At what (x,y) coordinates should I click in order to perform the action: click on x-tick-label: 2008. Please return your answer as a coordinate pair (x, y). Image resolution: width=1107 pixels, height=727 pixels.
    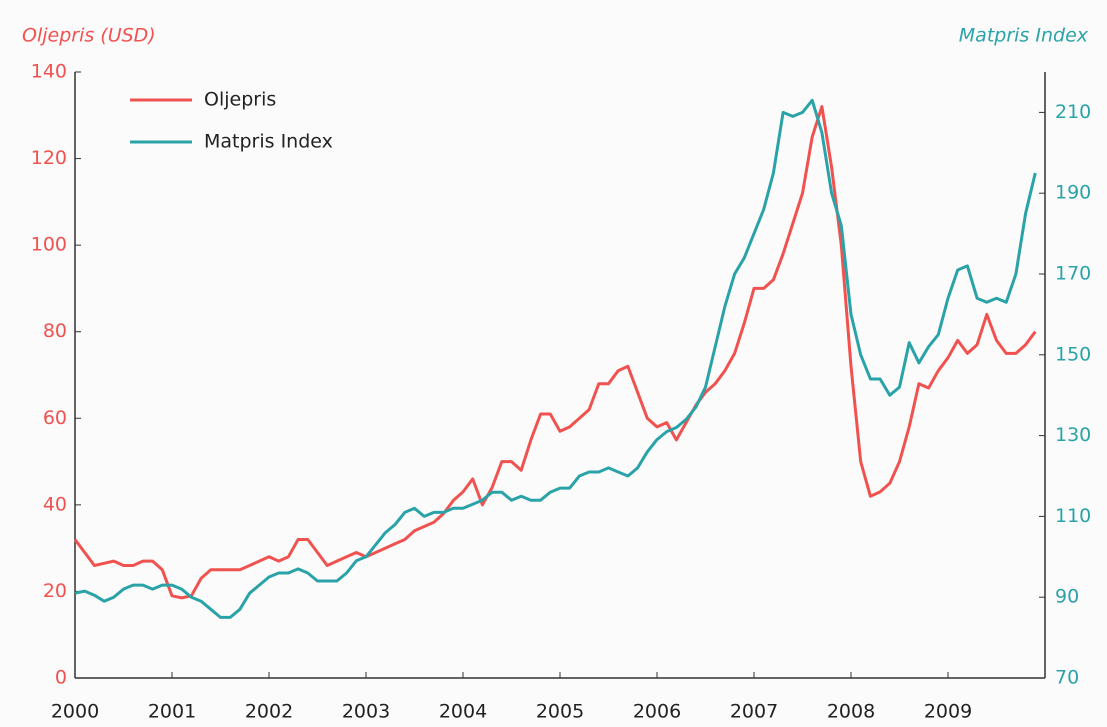
    Looking at the image, I should click on (851, 712).